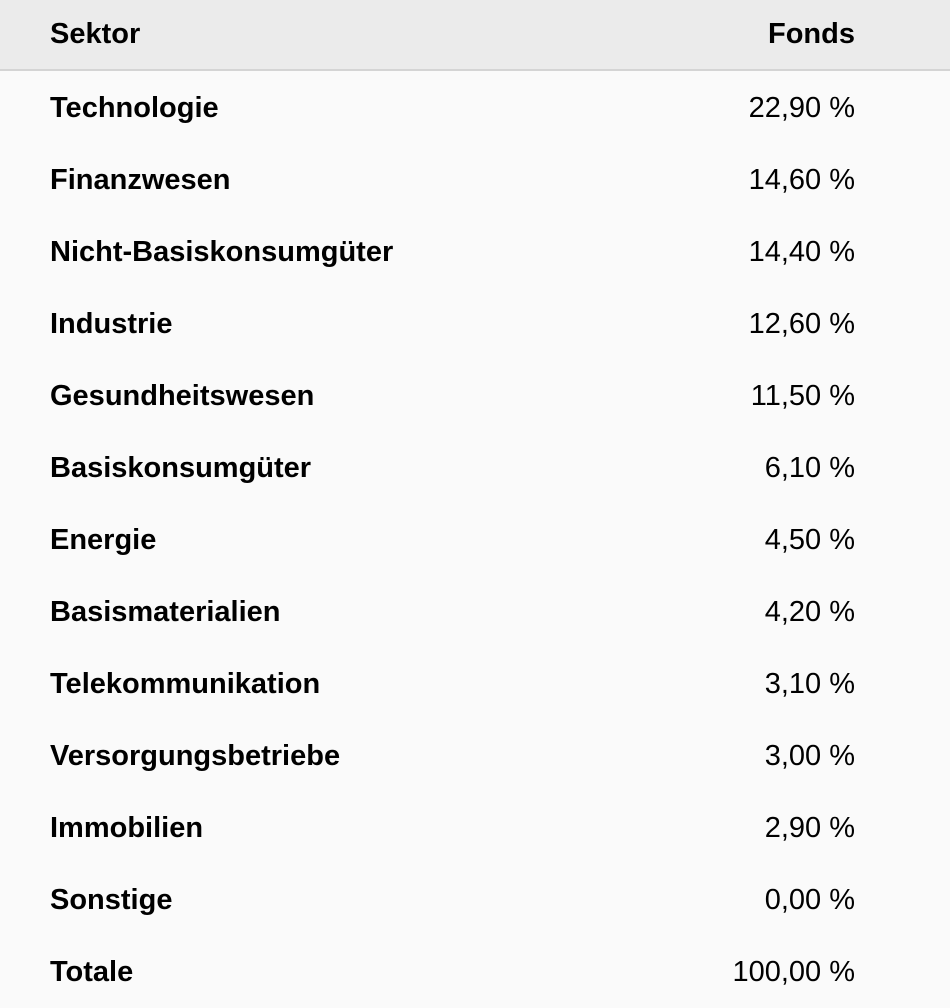  Describe the element at coordinates (475, 468) in the screenshot. I see `table-row: Basiskonsumgüter 6,10 %` at that location.